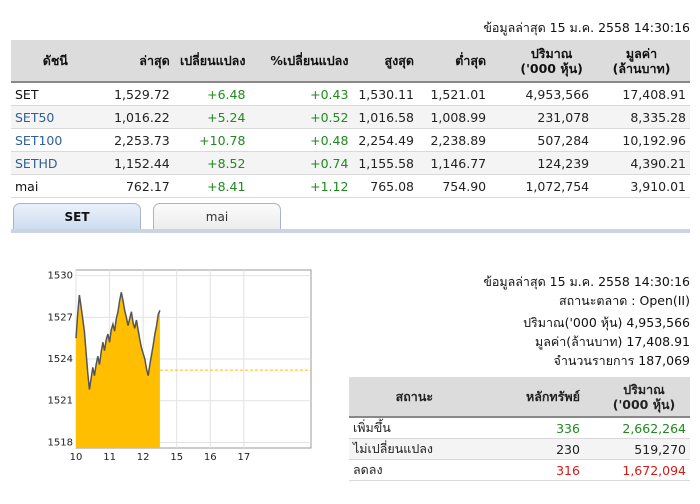  Describe the element at coordinates (301, 94) in the screenshot. I see `index-pct-change: +0.43` at that location.